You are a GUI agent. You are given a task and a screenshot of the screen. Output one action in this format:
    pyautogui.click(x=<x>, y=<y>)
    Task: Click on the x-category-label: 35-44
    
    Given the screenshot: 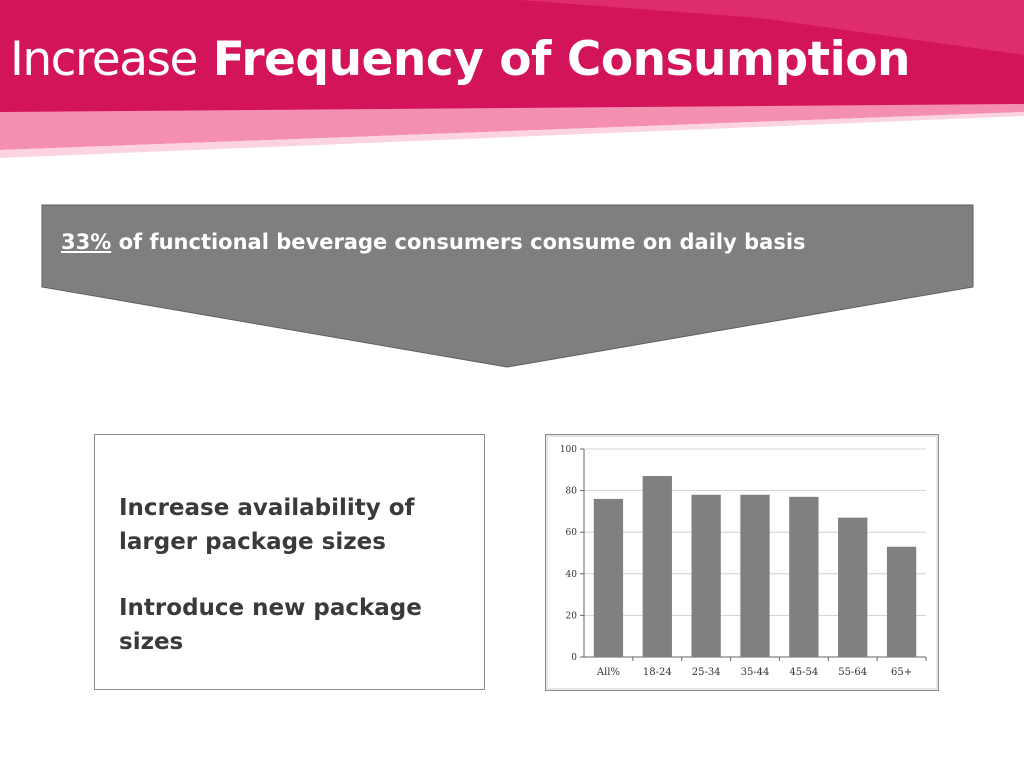 What is the action you would take?
    pyautogui.click(x=755, y=672)
    